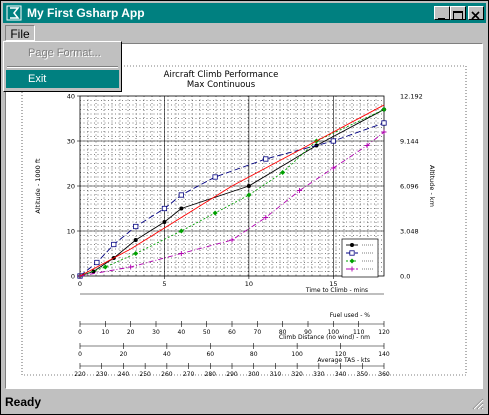 This screenshot has width=489, height=415. Describe the element at coordinates (124, 374) in the screenshot. I see `secondary-x-tick-label: 240` at that location.